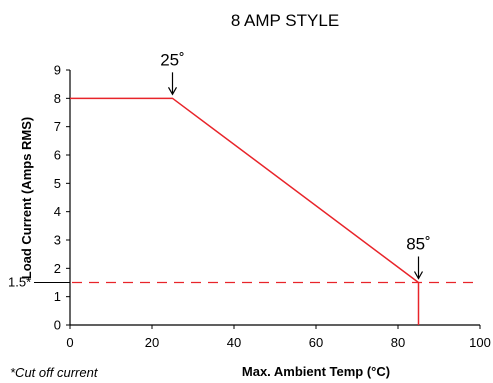 The height and width of the screenshot is (383, 493). Describe the element at coordinates (285, 20) in the screenshot. I see `chart-title: 8 AMP STYLE` at that location.